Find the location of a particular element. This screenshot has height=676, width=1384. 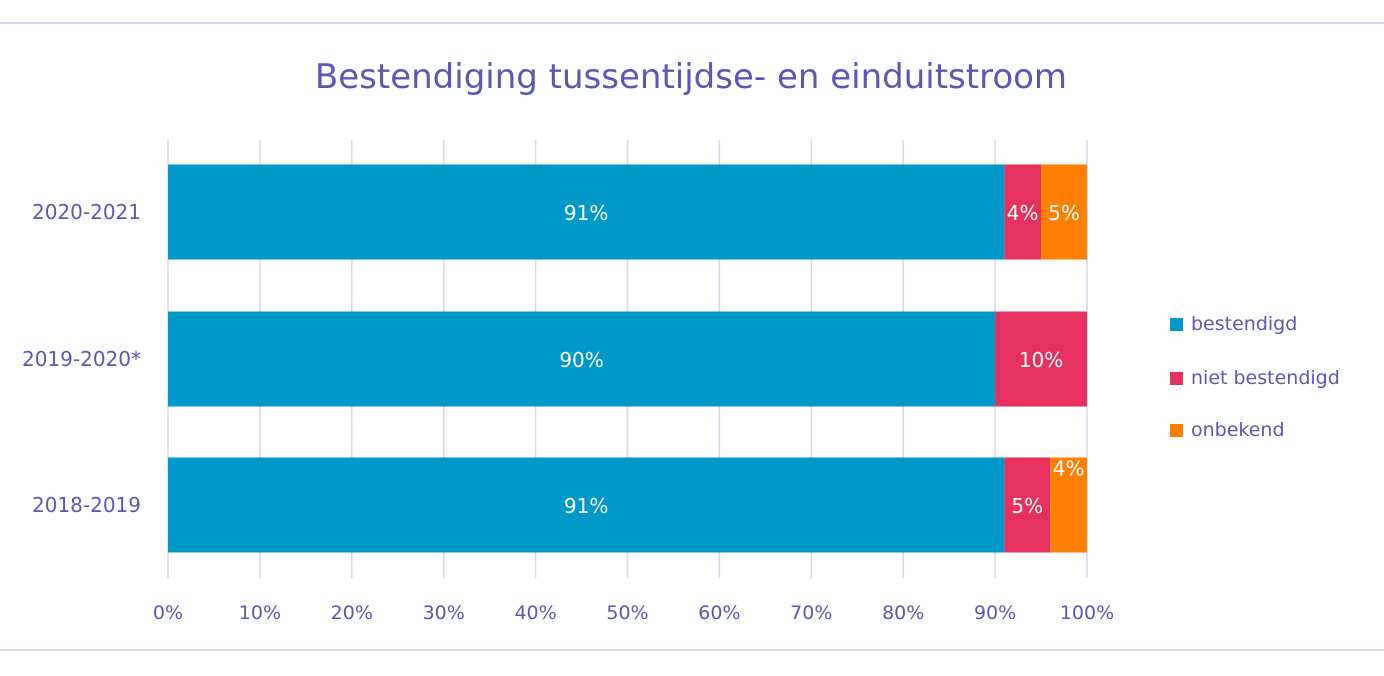

chart-frame-bottom-border is located at coordinates (692, 650).